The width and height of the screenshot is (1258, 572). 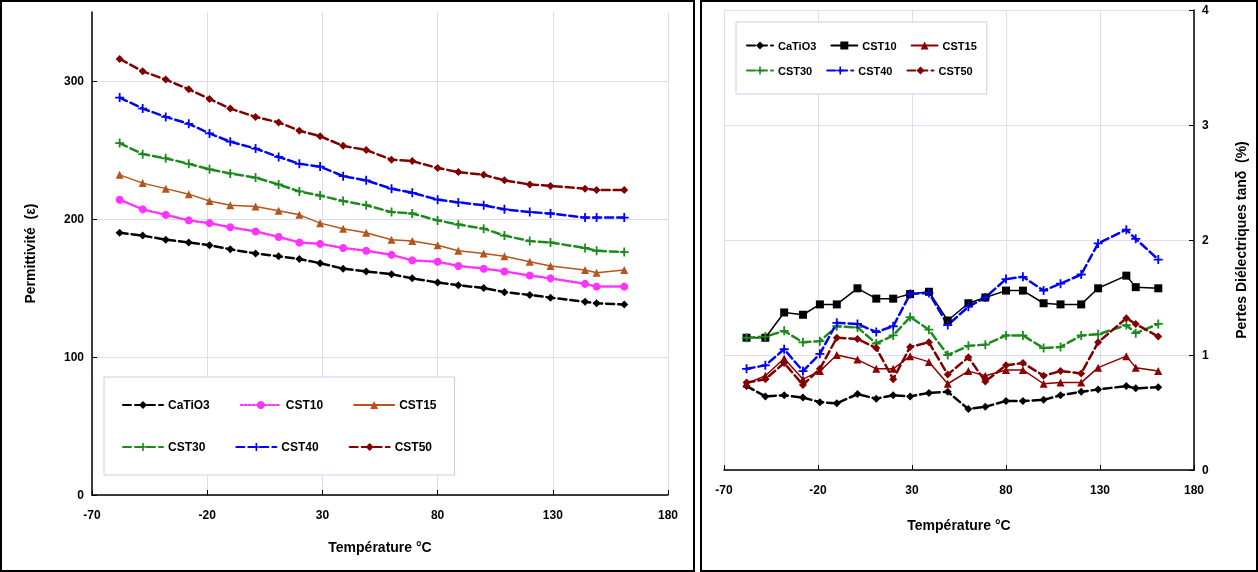 What do you see at coordinates (92, 515) in the screenshot?
I see `x-tick-label: -70` at bounding box center [92, 515].